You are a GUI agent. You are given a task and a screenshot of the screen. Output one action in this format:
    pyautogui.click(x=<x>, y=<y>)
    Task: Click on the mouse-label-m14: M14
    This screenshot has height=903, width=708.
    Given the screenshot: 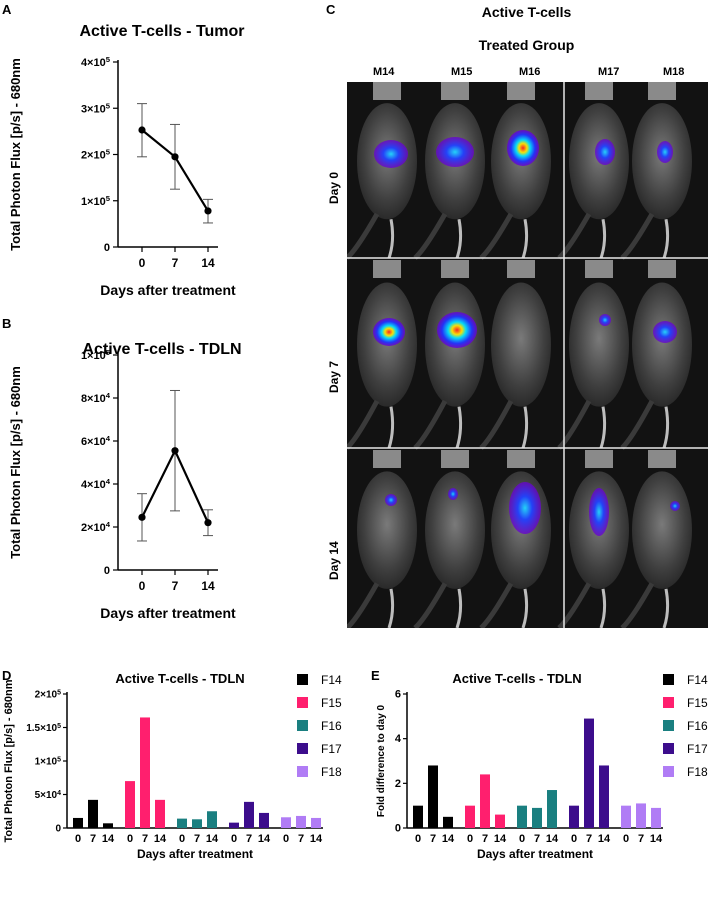 What is the action you would take?
    pyautogui.click(x=384, y=72)
    